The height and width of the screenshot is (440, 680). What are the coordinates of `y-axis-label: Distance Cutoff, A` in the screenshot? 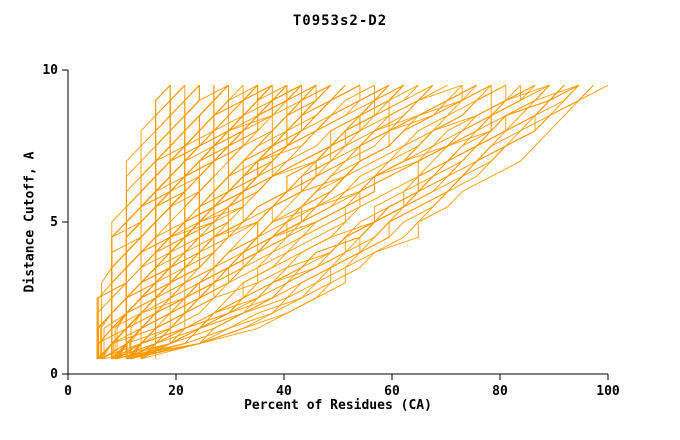 It's located at (30, 222).